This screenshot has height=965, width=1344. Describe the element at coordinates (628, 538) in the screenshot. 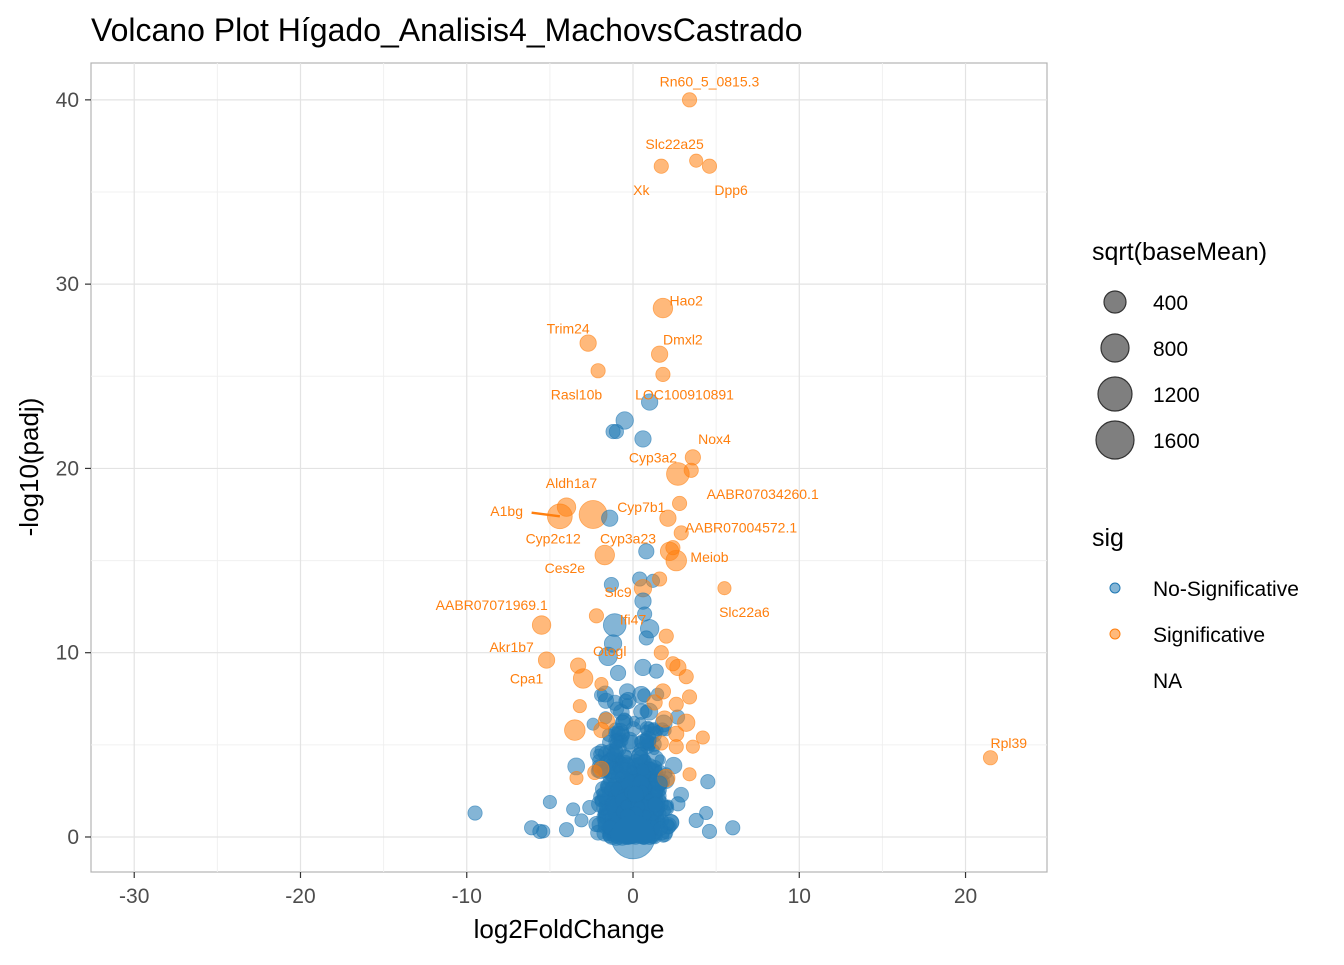

I see `gene-label: Cyp3a23` at that location.